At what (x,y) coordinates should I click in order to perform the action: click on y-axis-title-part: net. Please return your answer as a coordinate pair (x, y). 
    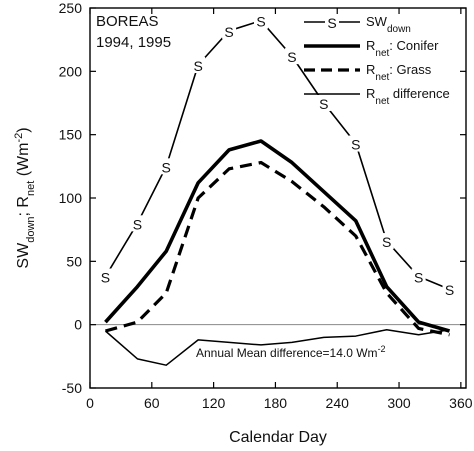
    Looking at the image, I should click on (31, 188).